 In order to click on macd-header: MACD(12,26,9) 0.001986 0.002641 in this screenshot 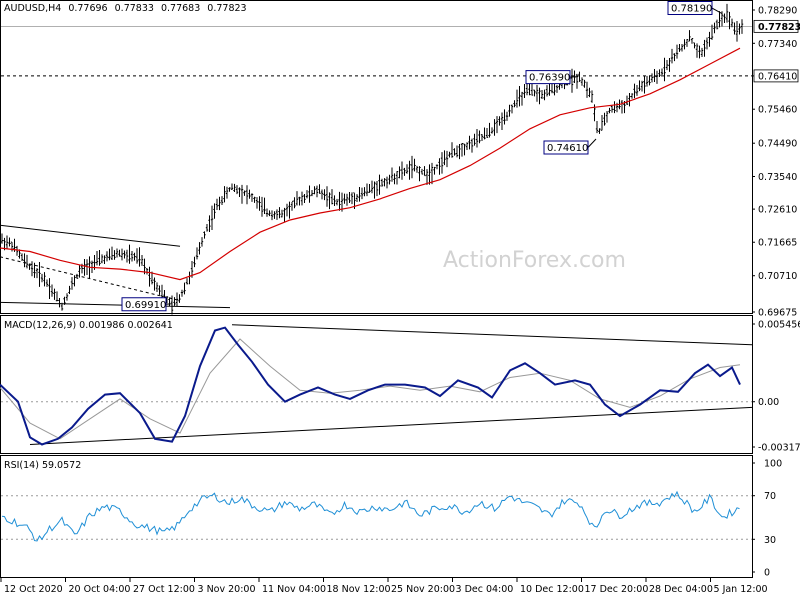, I will do `click(88, 325)`.